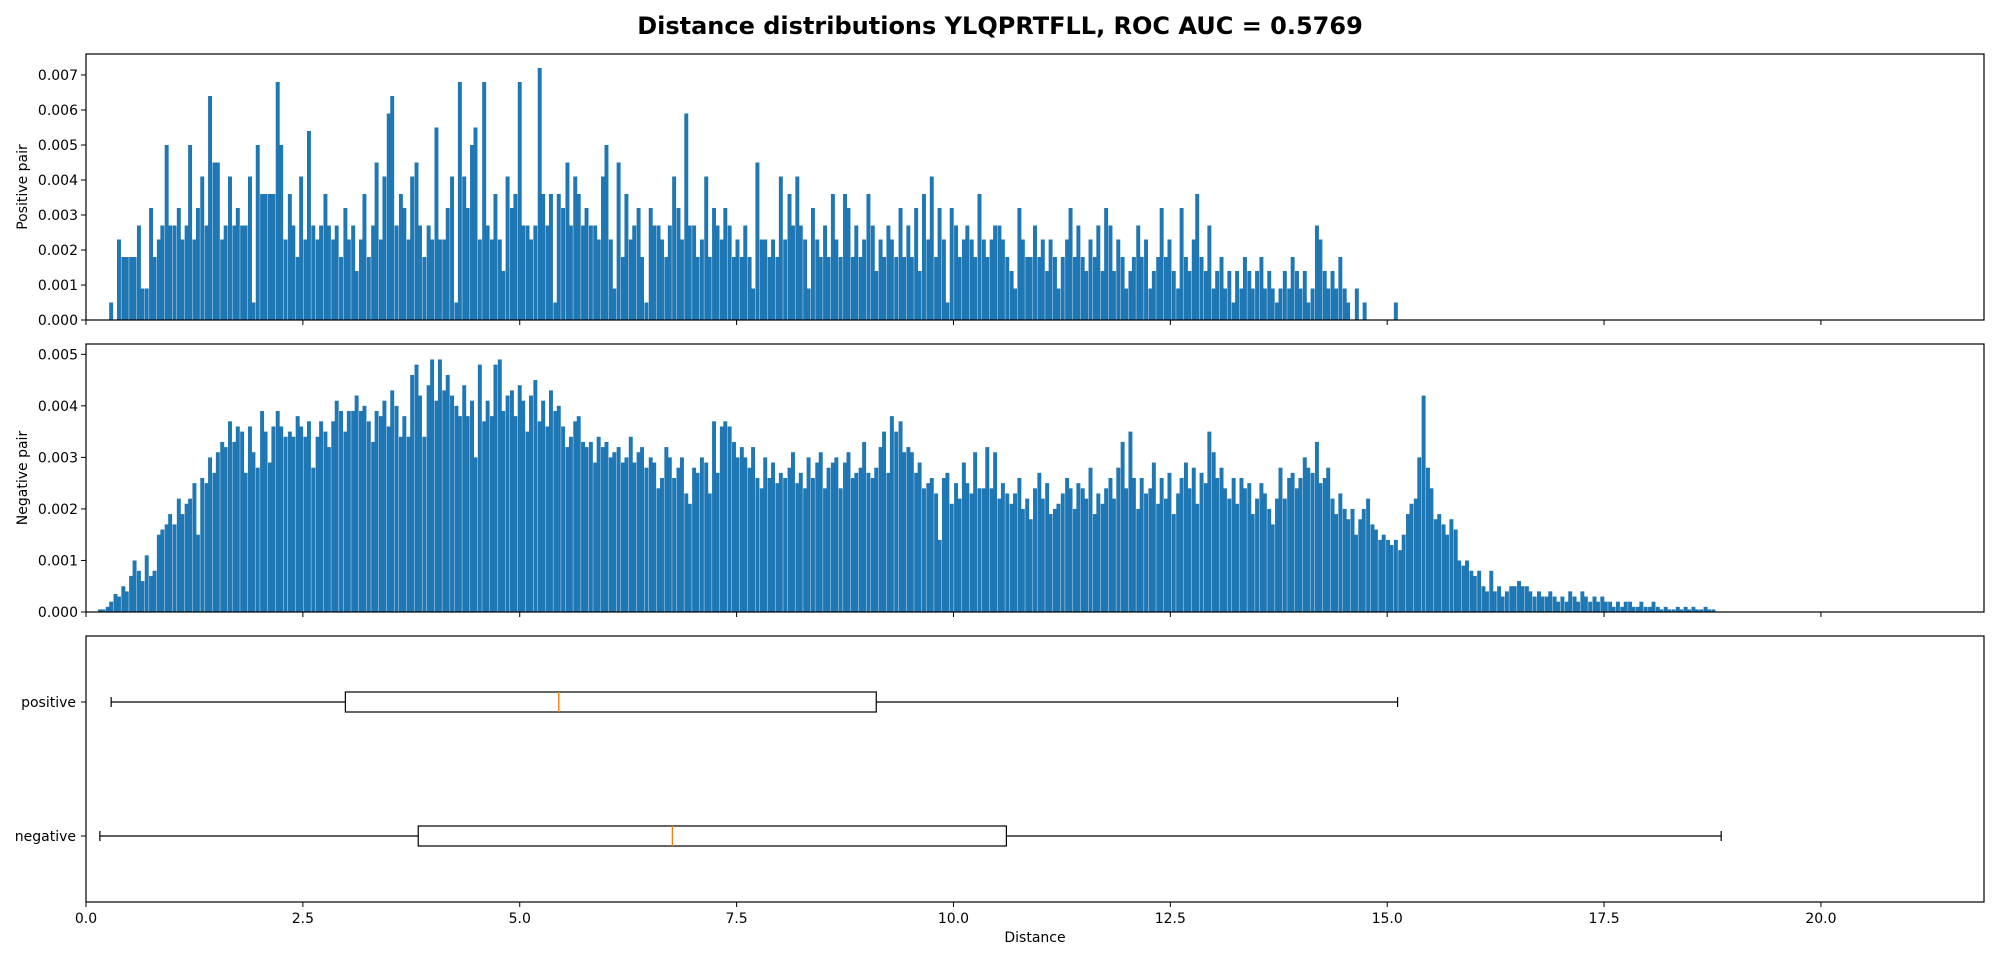 The height and width of the screenshot is (960, 2000). What do you see at coordinates (58, 613) in the screenshot?
I see `negative-y-tick-label: 0.000` at bounding box center [58, 613].